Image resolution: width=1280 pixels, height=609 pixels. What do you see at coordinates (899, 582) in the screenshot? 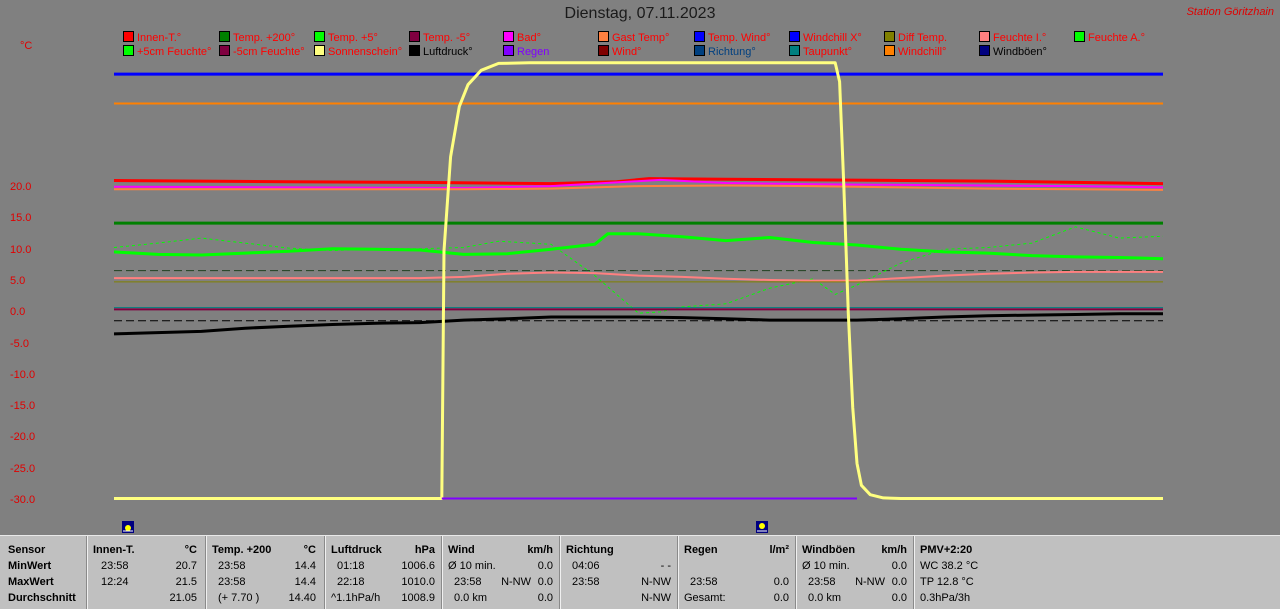
I see `windboeen-max-val: 0.0` at bounding box center [899, 582].